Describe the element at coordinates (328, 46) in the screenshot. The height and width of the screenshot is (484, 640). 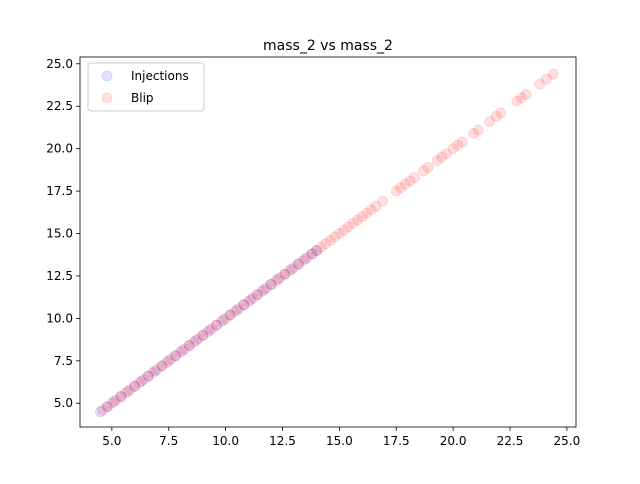
I see `chart-title: mass_2 vs mass_2` at that location.